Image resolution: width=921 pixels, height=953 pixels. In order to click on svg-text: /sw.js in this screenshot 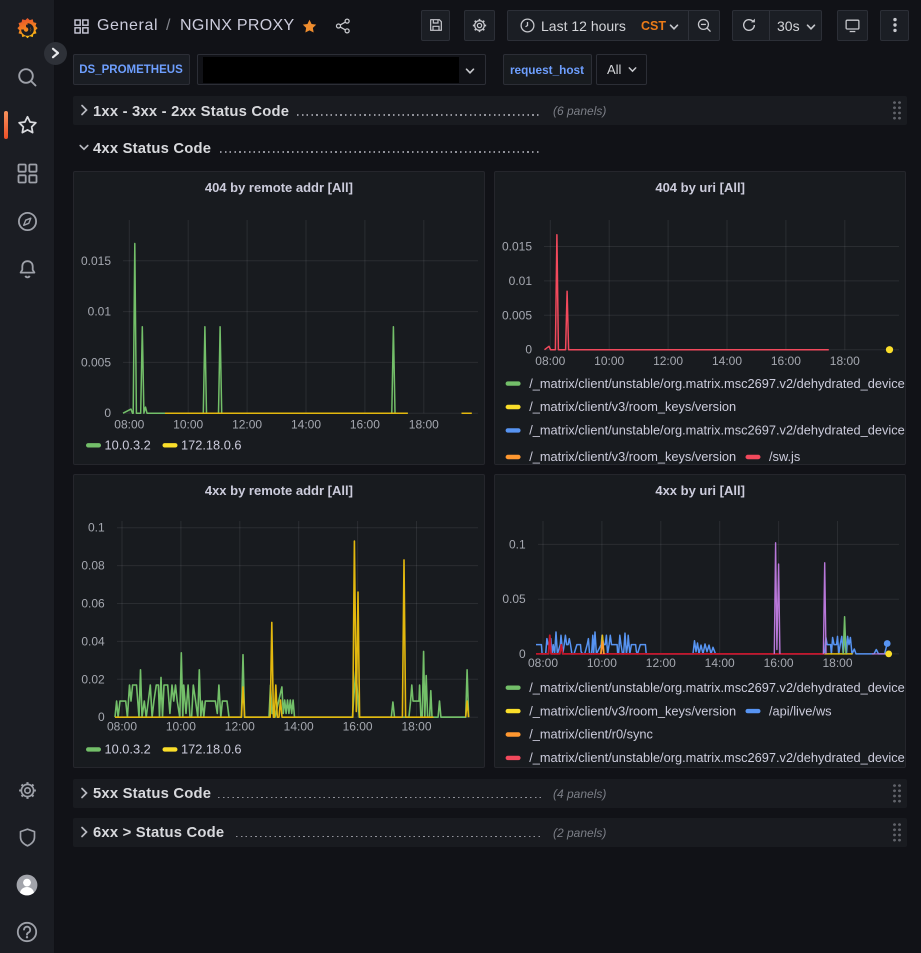, I will do `click(784, 456)`.